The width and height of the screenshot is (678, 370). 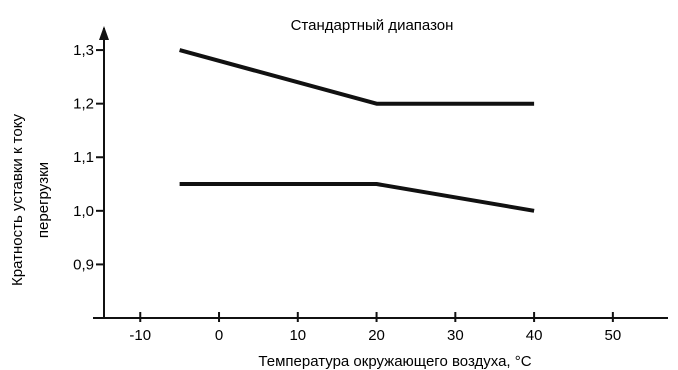 I want to click on y-tick-label: 1,1, so click(x=83, y=157).